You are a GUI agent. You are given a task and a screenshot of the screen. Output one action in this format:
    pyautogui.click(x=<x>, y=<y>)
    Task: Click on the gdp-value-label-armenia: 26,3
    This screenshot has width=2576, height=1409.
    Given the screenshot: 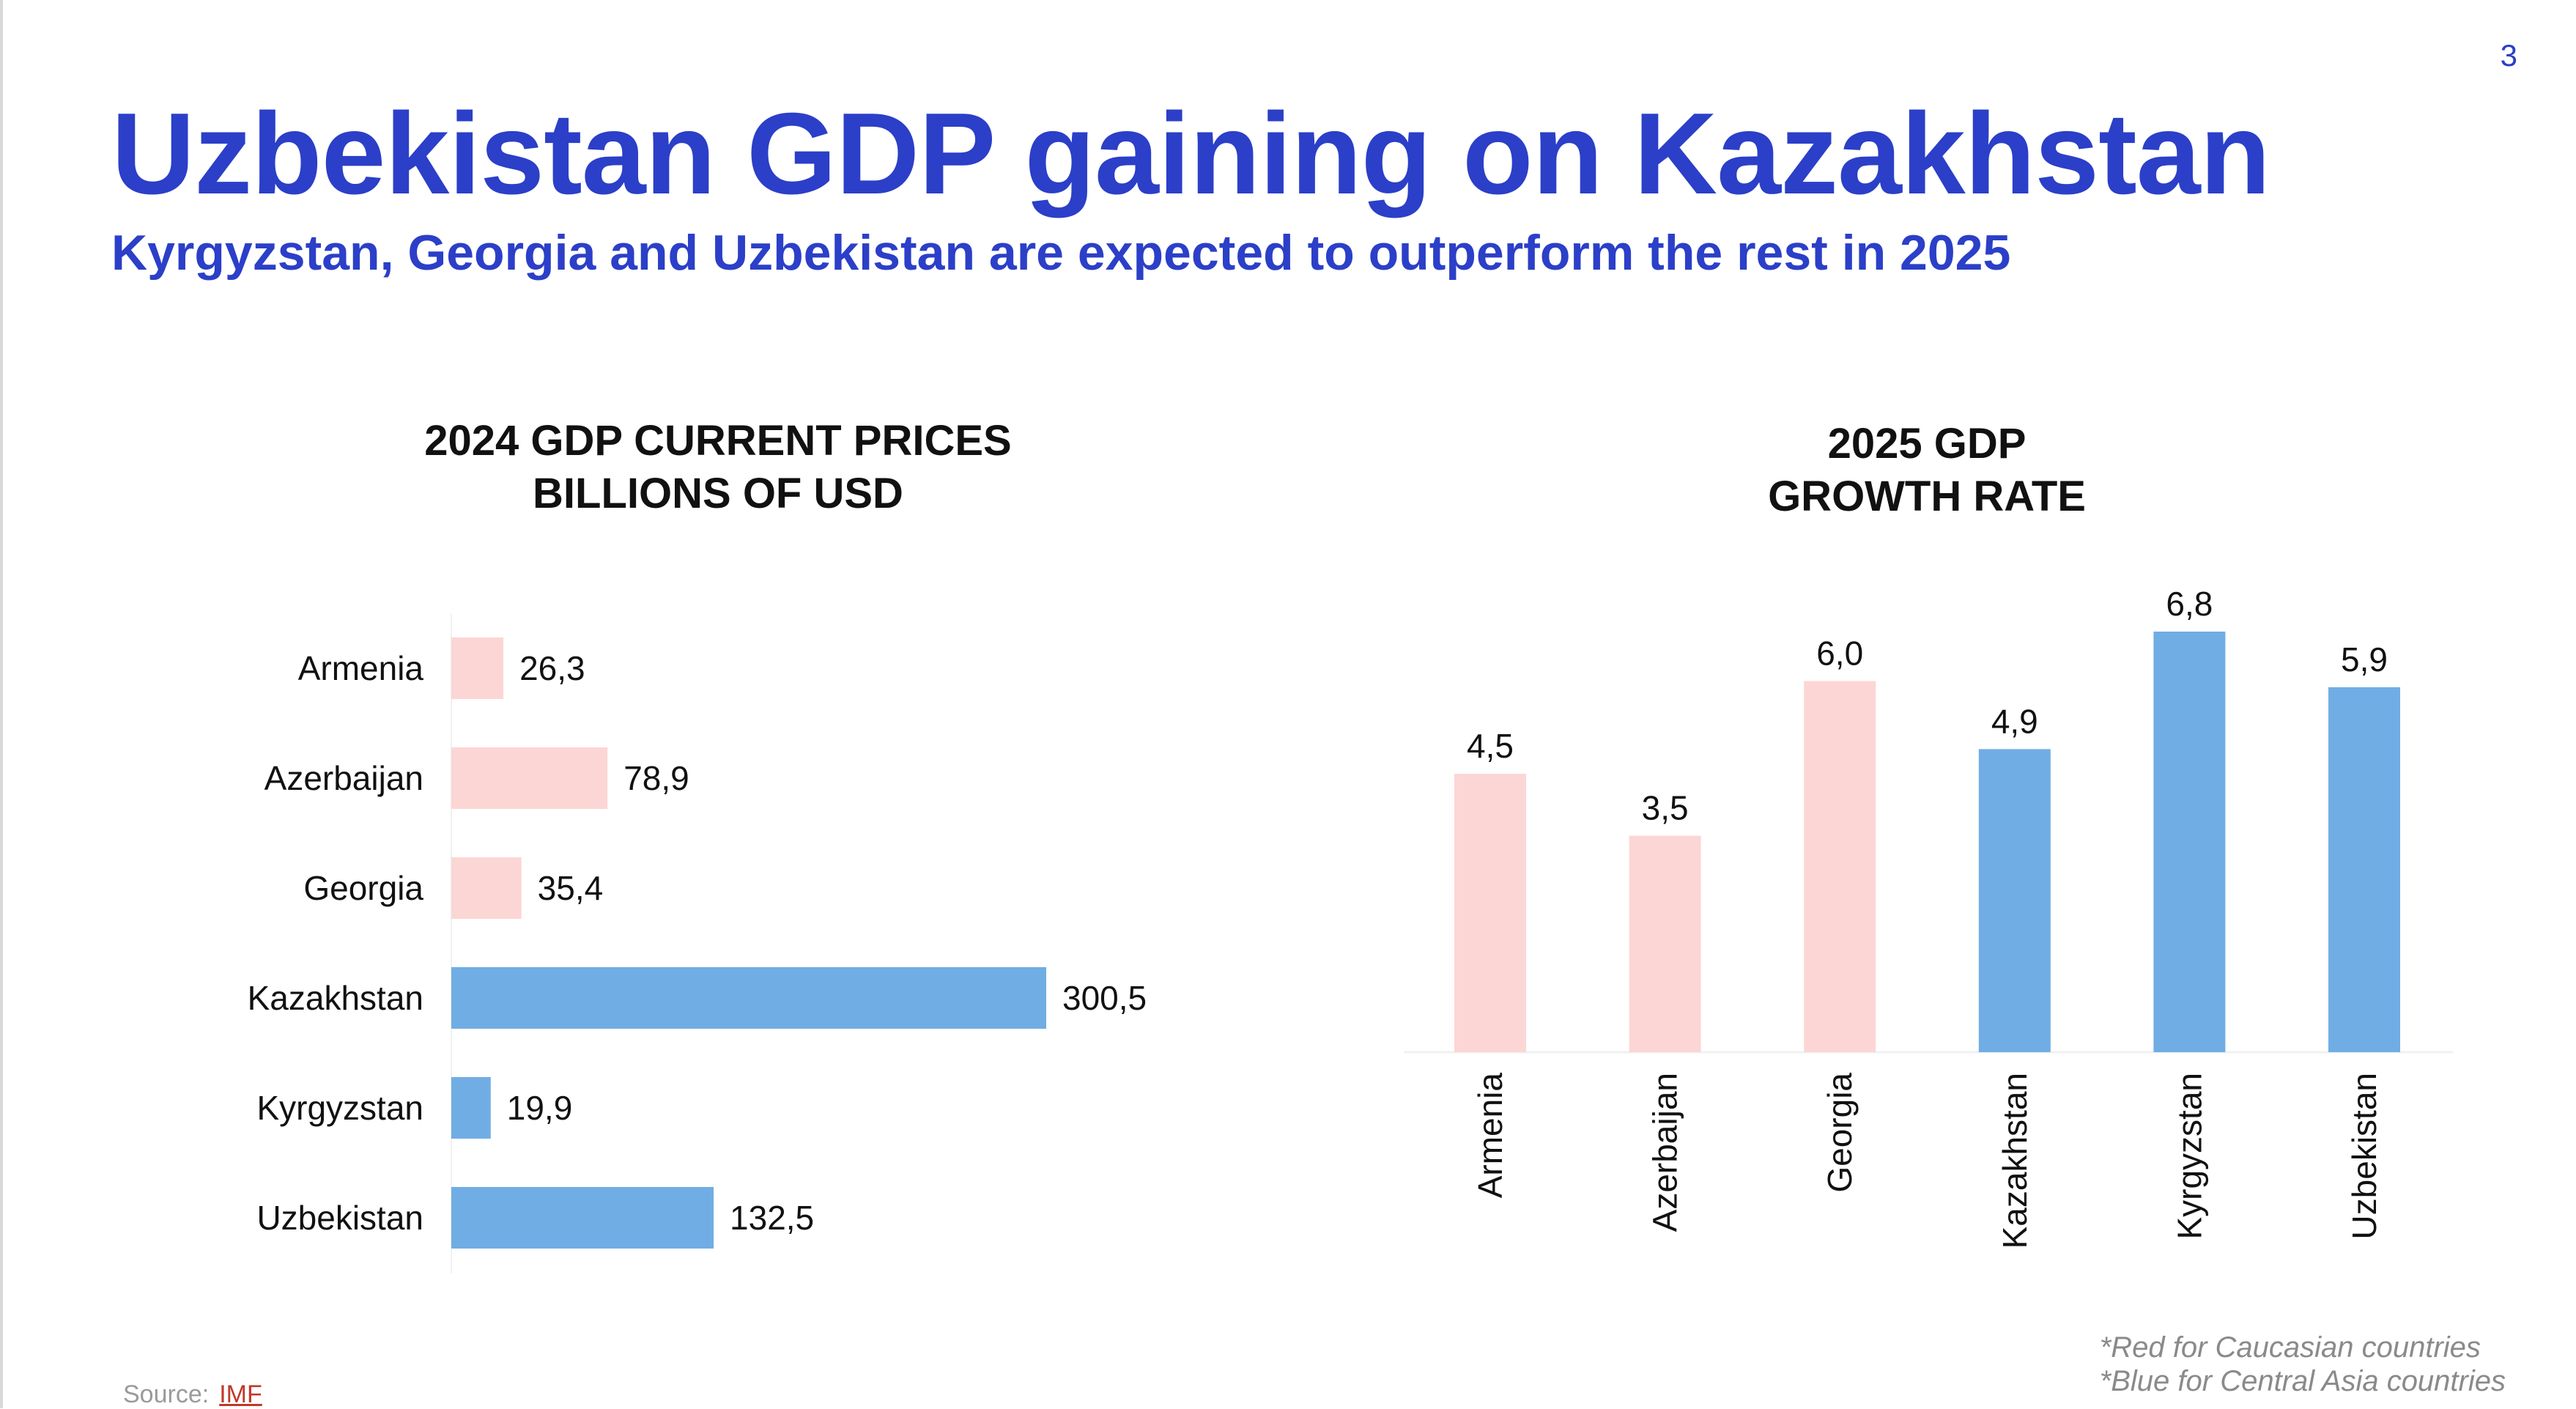 What is the action you would take?
    pyautogui.click(x=552, y=668)
    